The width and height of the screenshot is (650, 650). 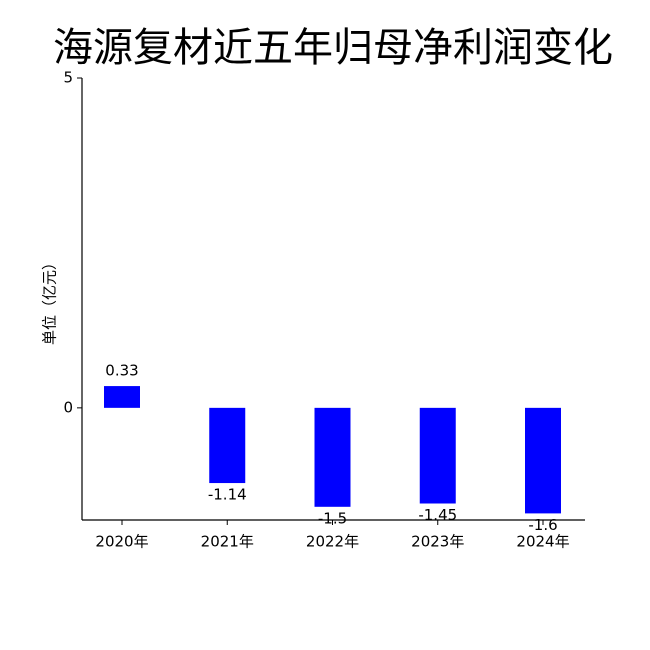 I want to click on y-tick-label: 5, so click(x=68, y=78).